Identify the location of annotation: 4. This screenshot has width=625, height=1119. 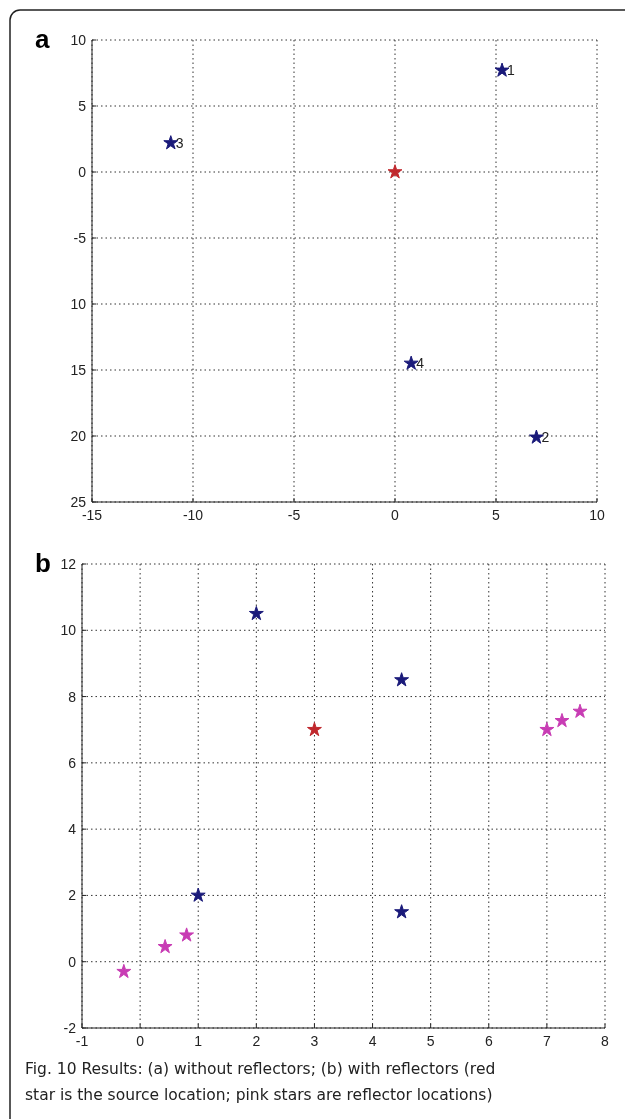
(420, 363).